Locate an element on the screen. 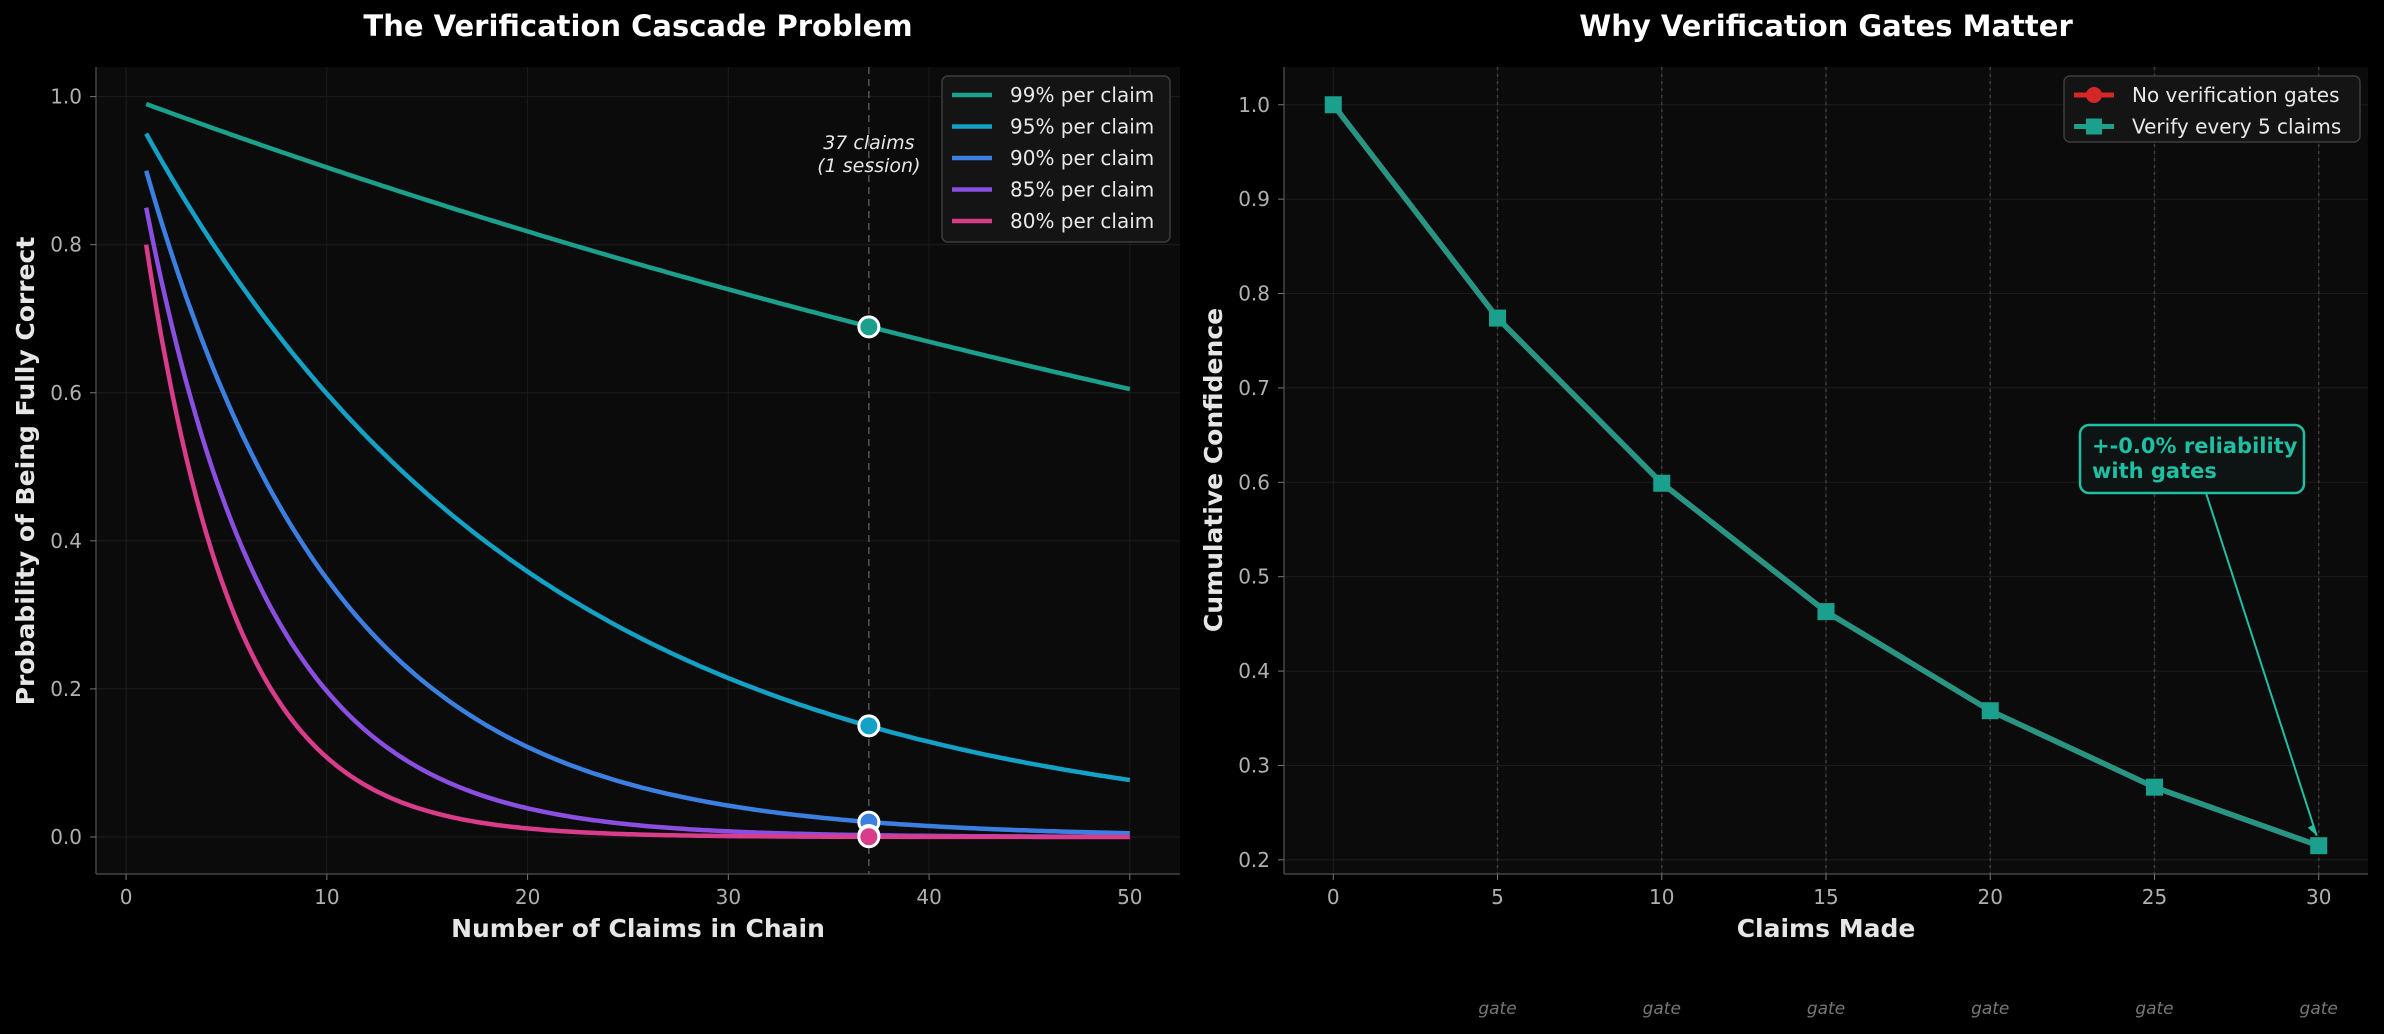  right-x-tick-label: 15 is located at coordinates (1825, 897).